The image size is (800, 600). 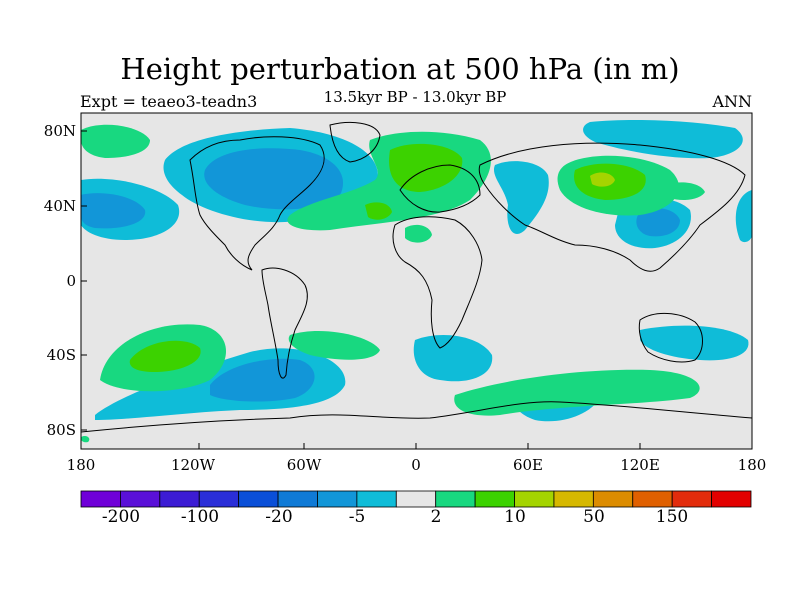 I want to click on contour-neg-east-edge, so click(x=743, y=216).